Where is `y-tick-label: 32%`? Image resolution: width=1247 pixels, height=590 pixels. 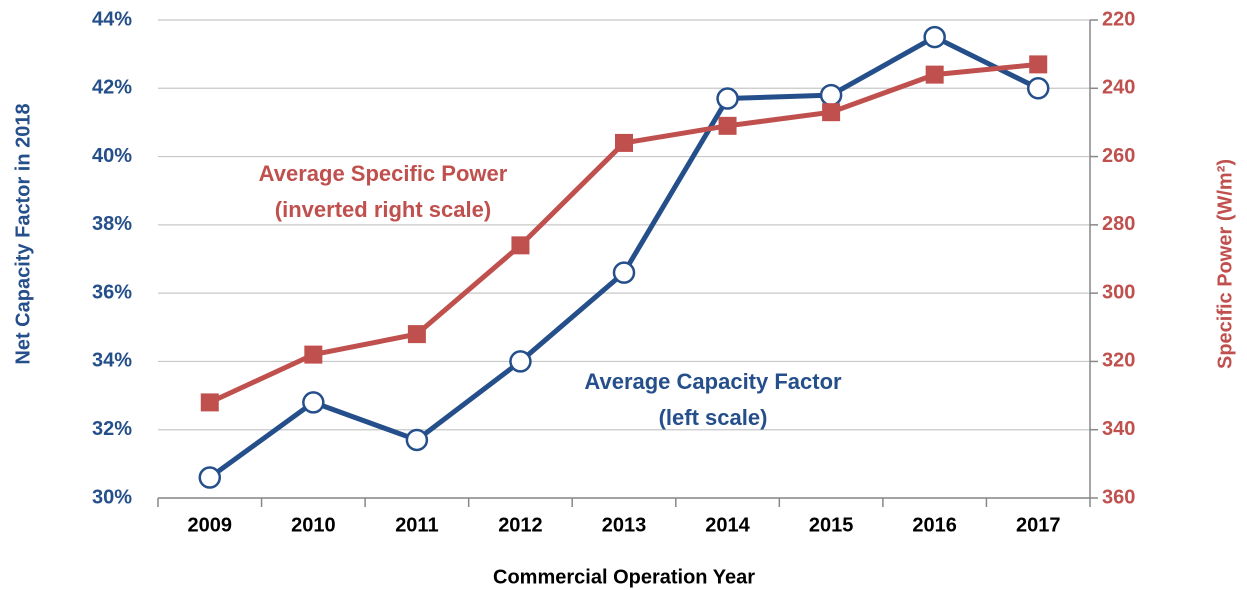
y-tick-label: 32% is located at coordinates (112, 429).